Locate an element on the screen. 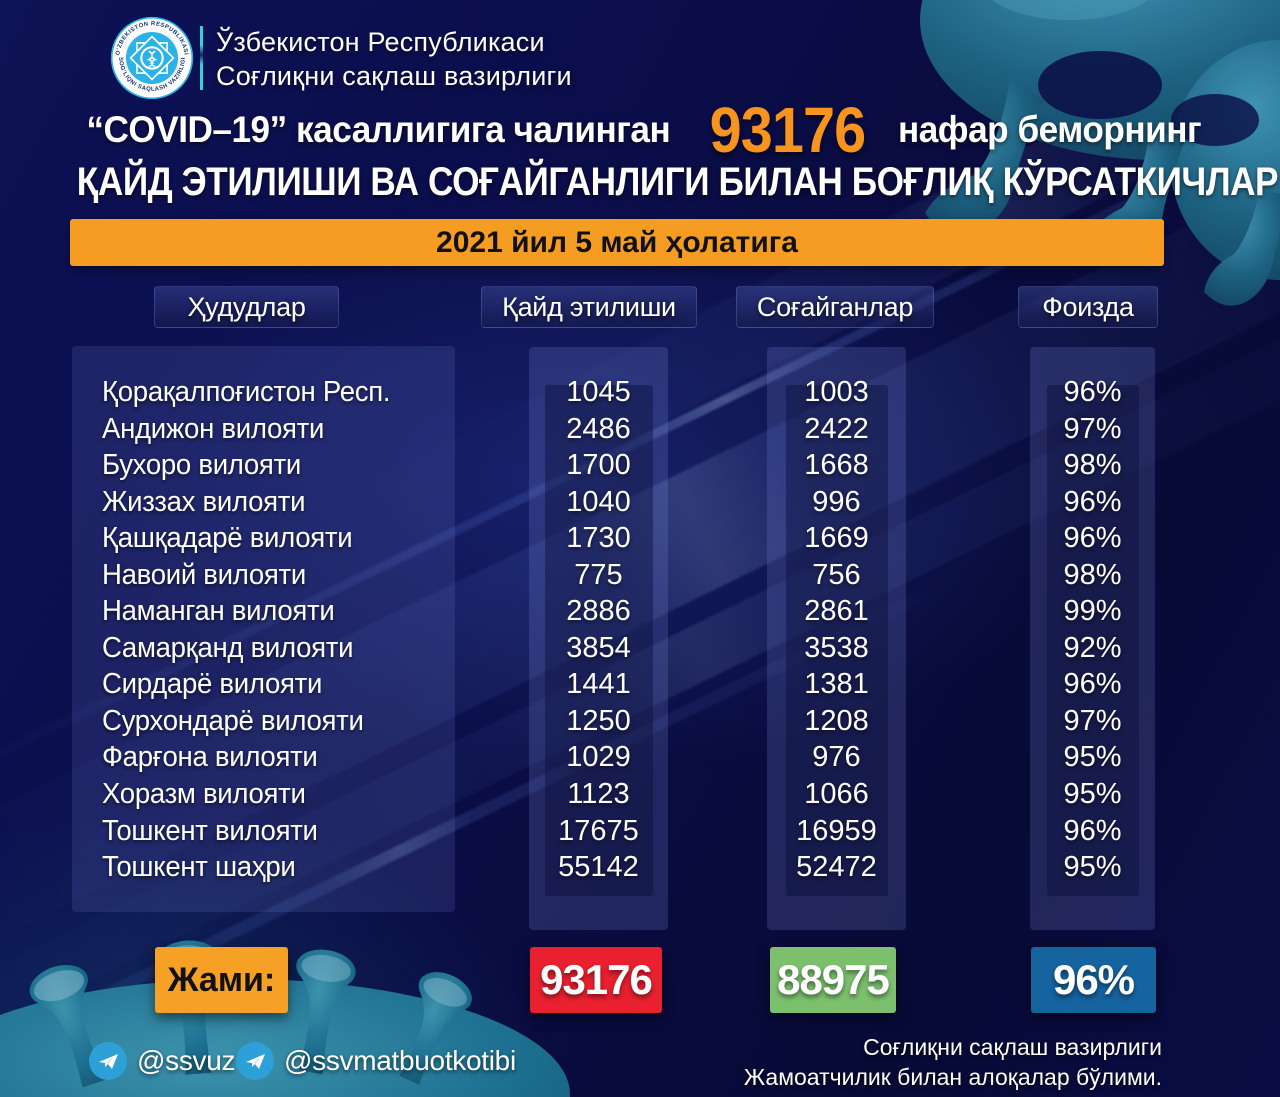 The height and width of the screenshot is (1097, 1280). recovered-value: 756 is located at coordinates (836, 574).